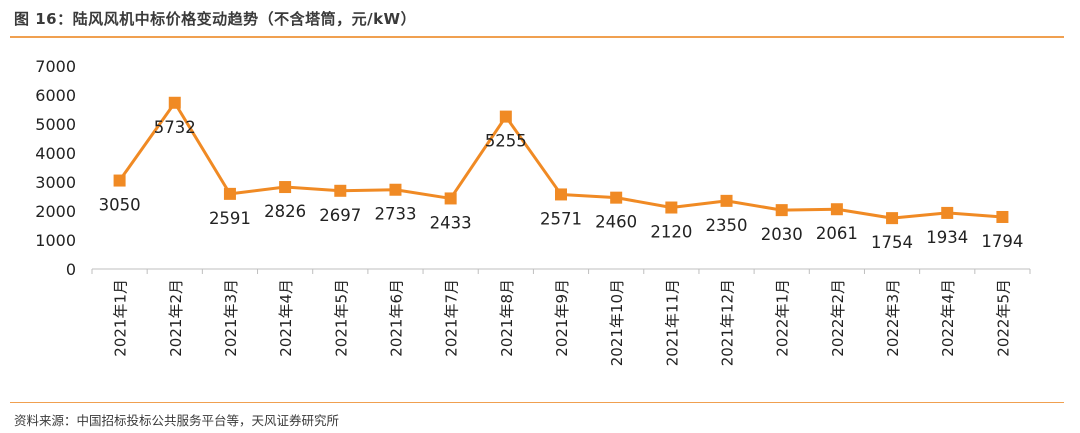 Image resolution: width=1080 pixels, height=433 pixels. I want to click on x-tick-label: 2021年12月, so click(728, 322).